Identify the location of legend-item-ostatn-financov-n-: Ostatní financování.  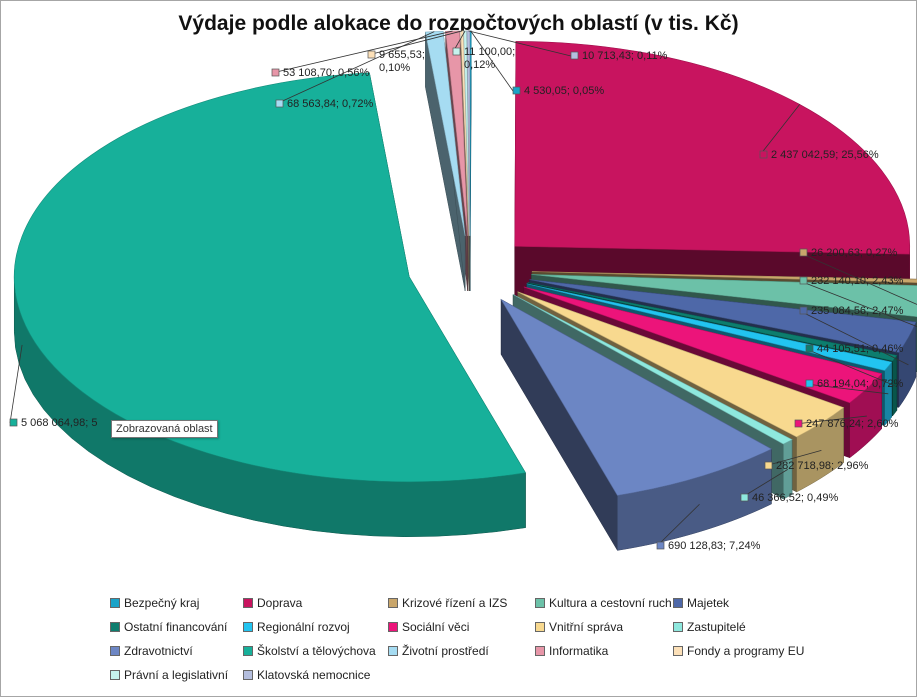
(168, 627).